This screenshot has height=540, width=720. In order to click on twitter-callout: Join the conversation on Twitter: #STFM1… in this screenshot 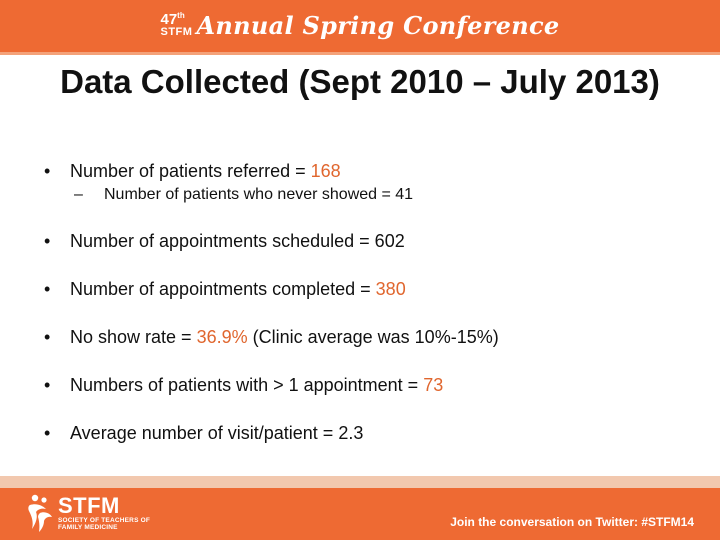, I will do `click(572, 522)`.